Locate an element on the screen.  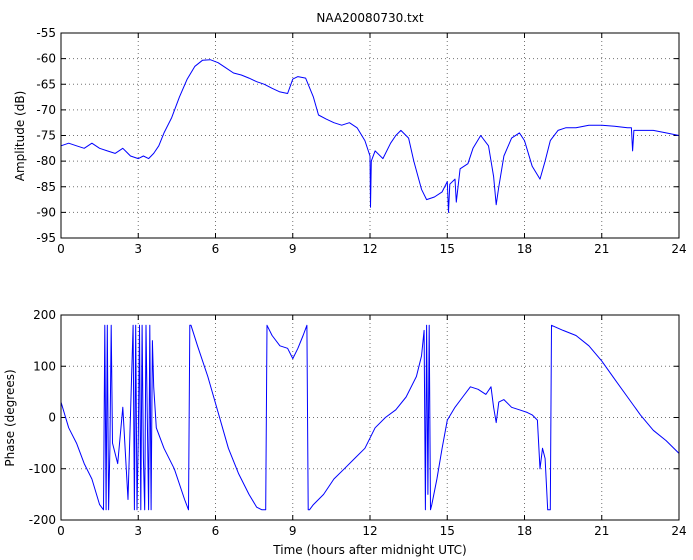
phase-y-tick-label: 200 is located at coordinates (44, 315).